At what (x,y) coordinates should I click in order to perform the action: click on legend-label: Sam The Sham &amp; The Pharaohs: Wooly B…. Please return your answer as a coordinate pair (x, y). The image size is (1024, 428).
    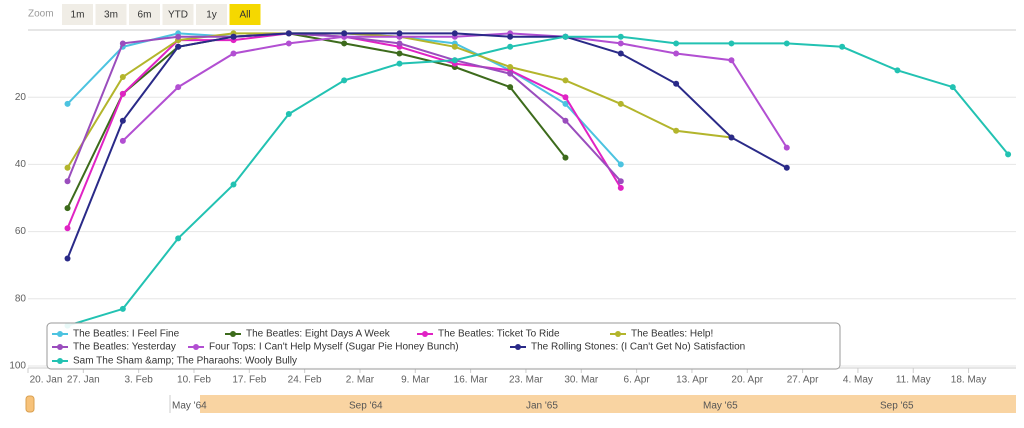
    Looking at the image, I should click on (185, 361).